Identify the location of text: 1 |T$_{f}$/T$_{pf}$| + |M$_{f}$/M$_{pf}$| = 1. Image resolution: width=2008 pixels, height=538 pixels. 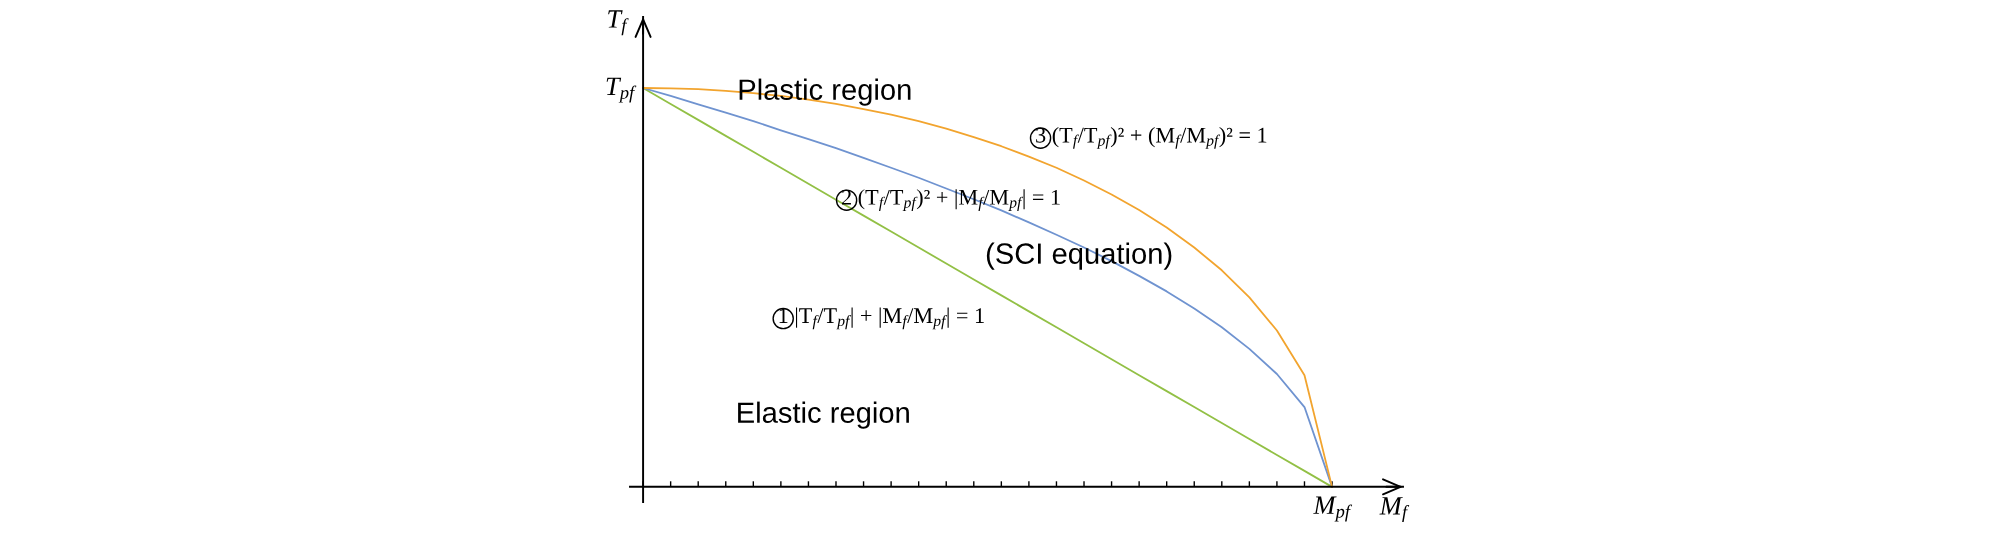
(881, 318).